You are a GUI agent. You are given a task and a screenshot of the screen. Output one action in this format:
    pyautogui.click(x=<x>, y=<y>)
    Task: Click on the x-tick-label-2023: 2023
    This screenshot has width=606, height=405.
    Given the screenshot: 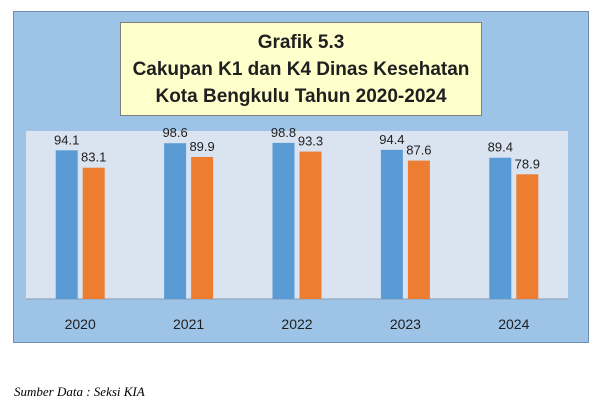 What is the action you would take?
    pyautogui.click(x=405, y=324)
    